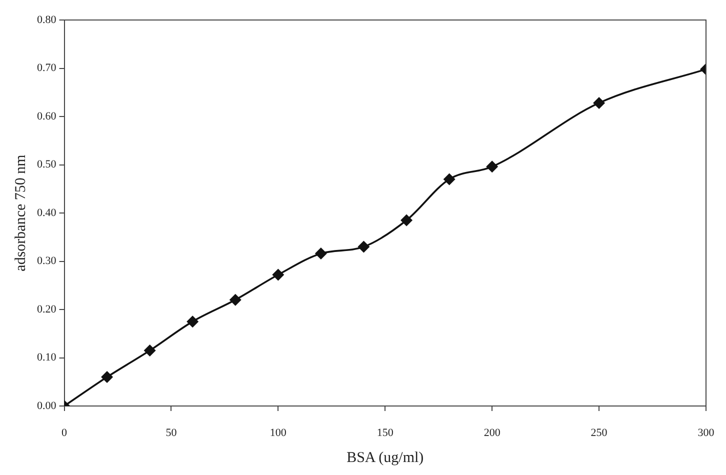 The width and height of the screenshot is (726, 475). Describe the element at coordinates (47, 164) in the screenshot. I see `y-tick-label: 0.50` at that location.